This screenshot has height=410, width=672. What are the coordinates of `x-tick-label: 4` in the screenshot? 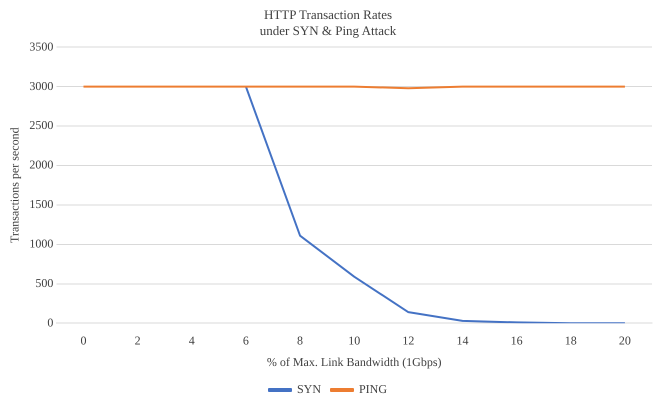 It's located at (191, 341).